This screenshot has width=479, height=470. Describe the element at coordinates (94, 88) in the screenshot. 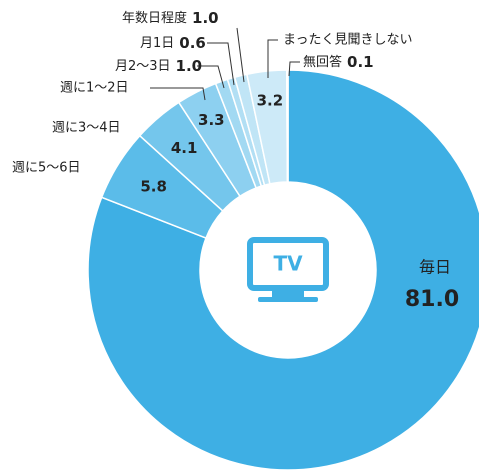

I see `category-label: 週に1〜2日` at that location.